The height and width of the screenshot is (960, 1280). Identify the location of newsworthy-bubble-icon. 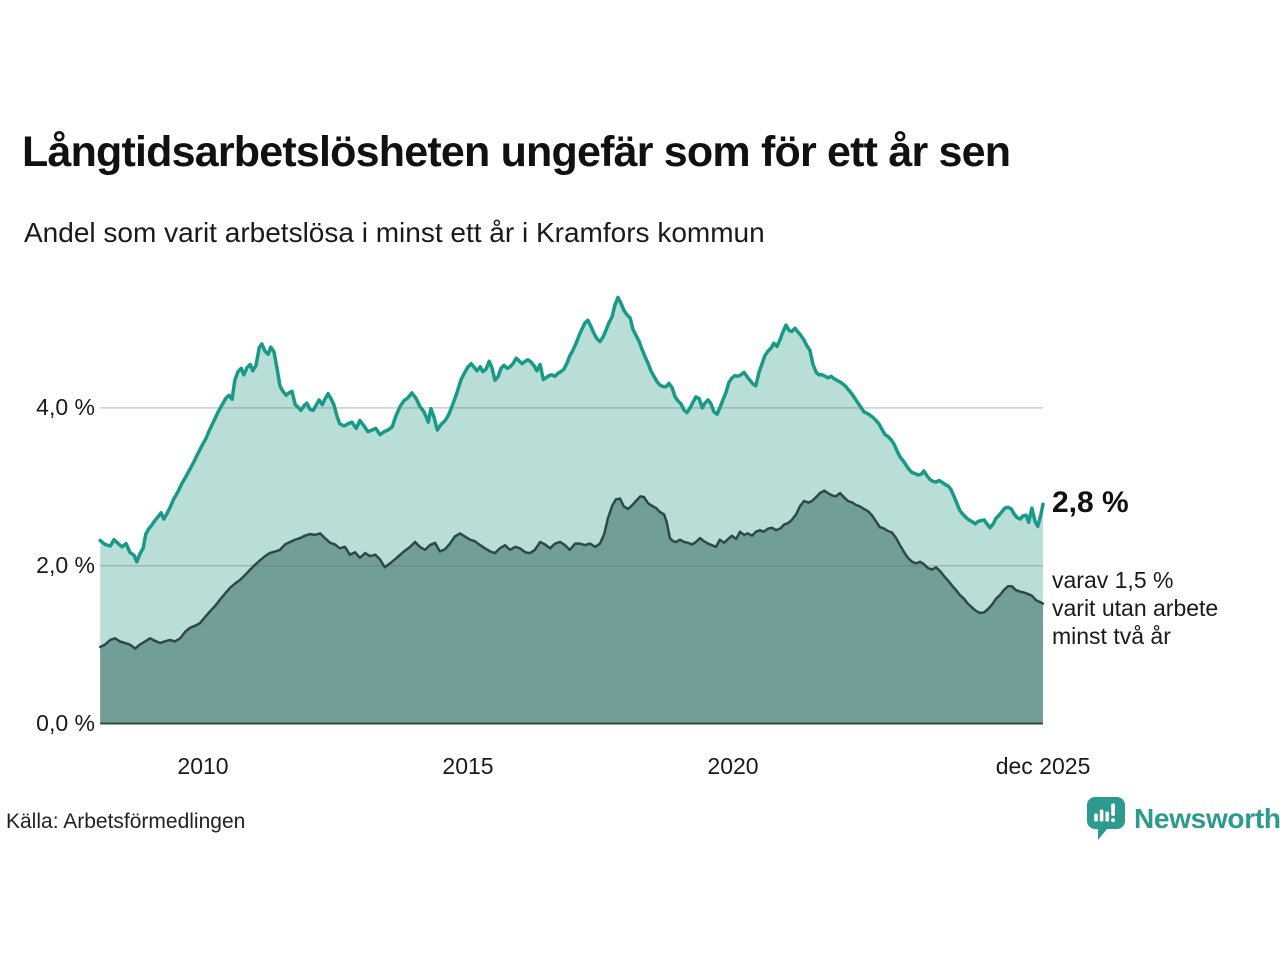
(1106, 818).